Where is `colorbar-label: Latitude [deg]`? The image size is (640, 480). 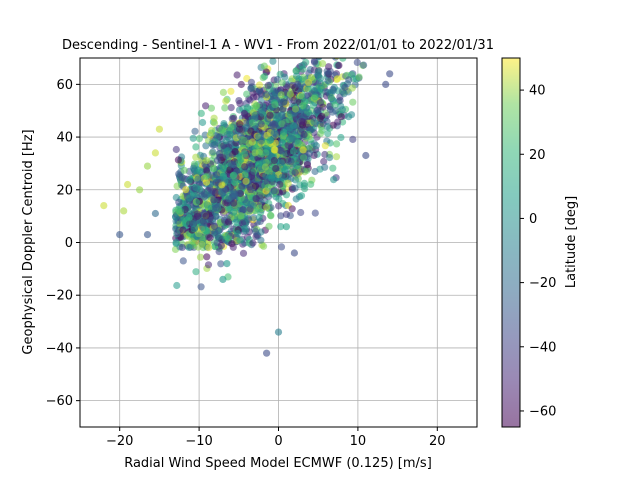 colorbar-label: Latitude [deg] is located at coordinates (571, 242).